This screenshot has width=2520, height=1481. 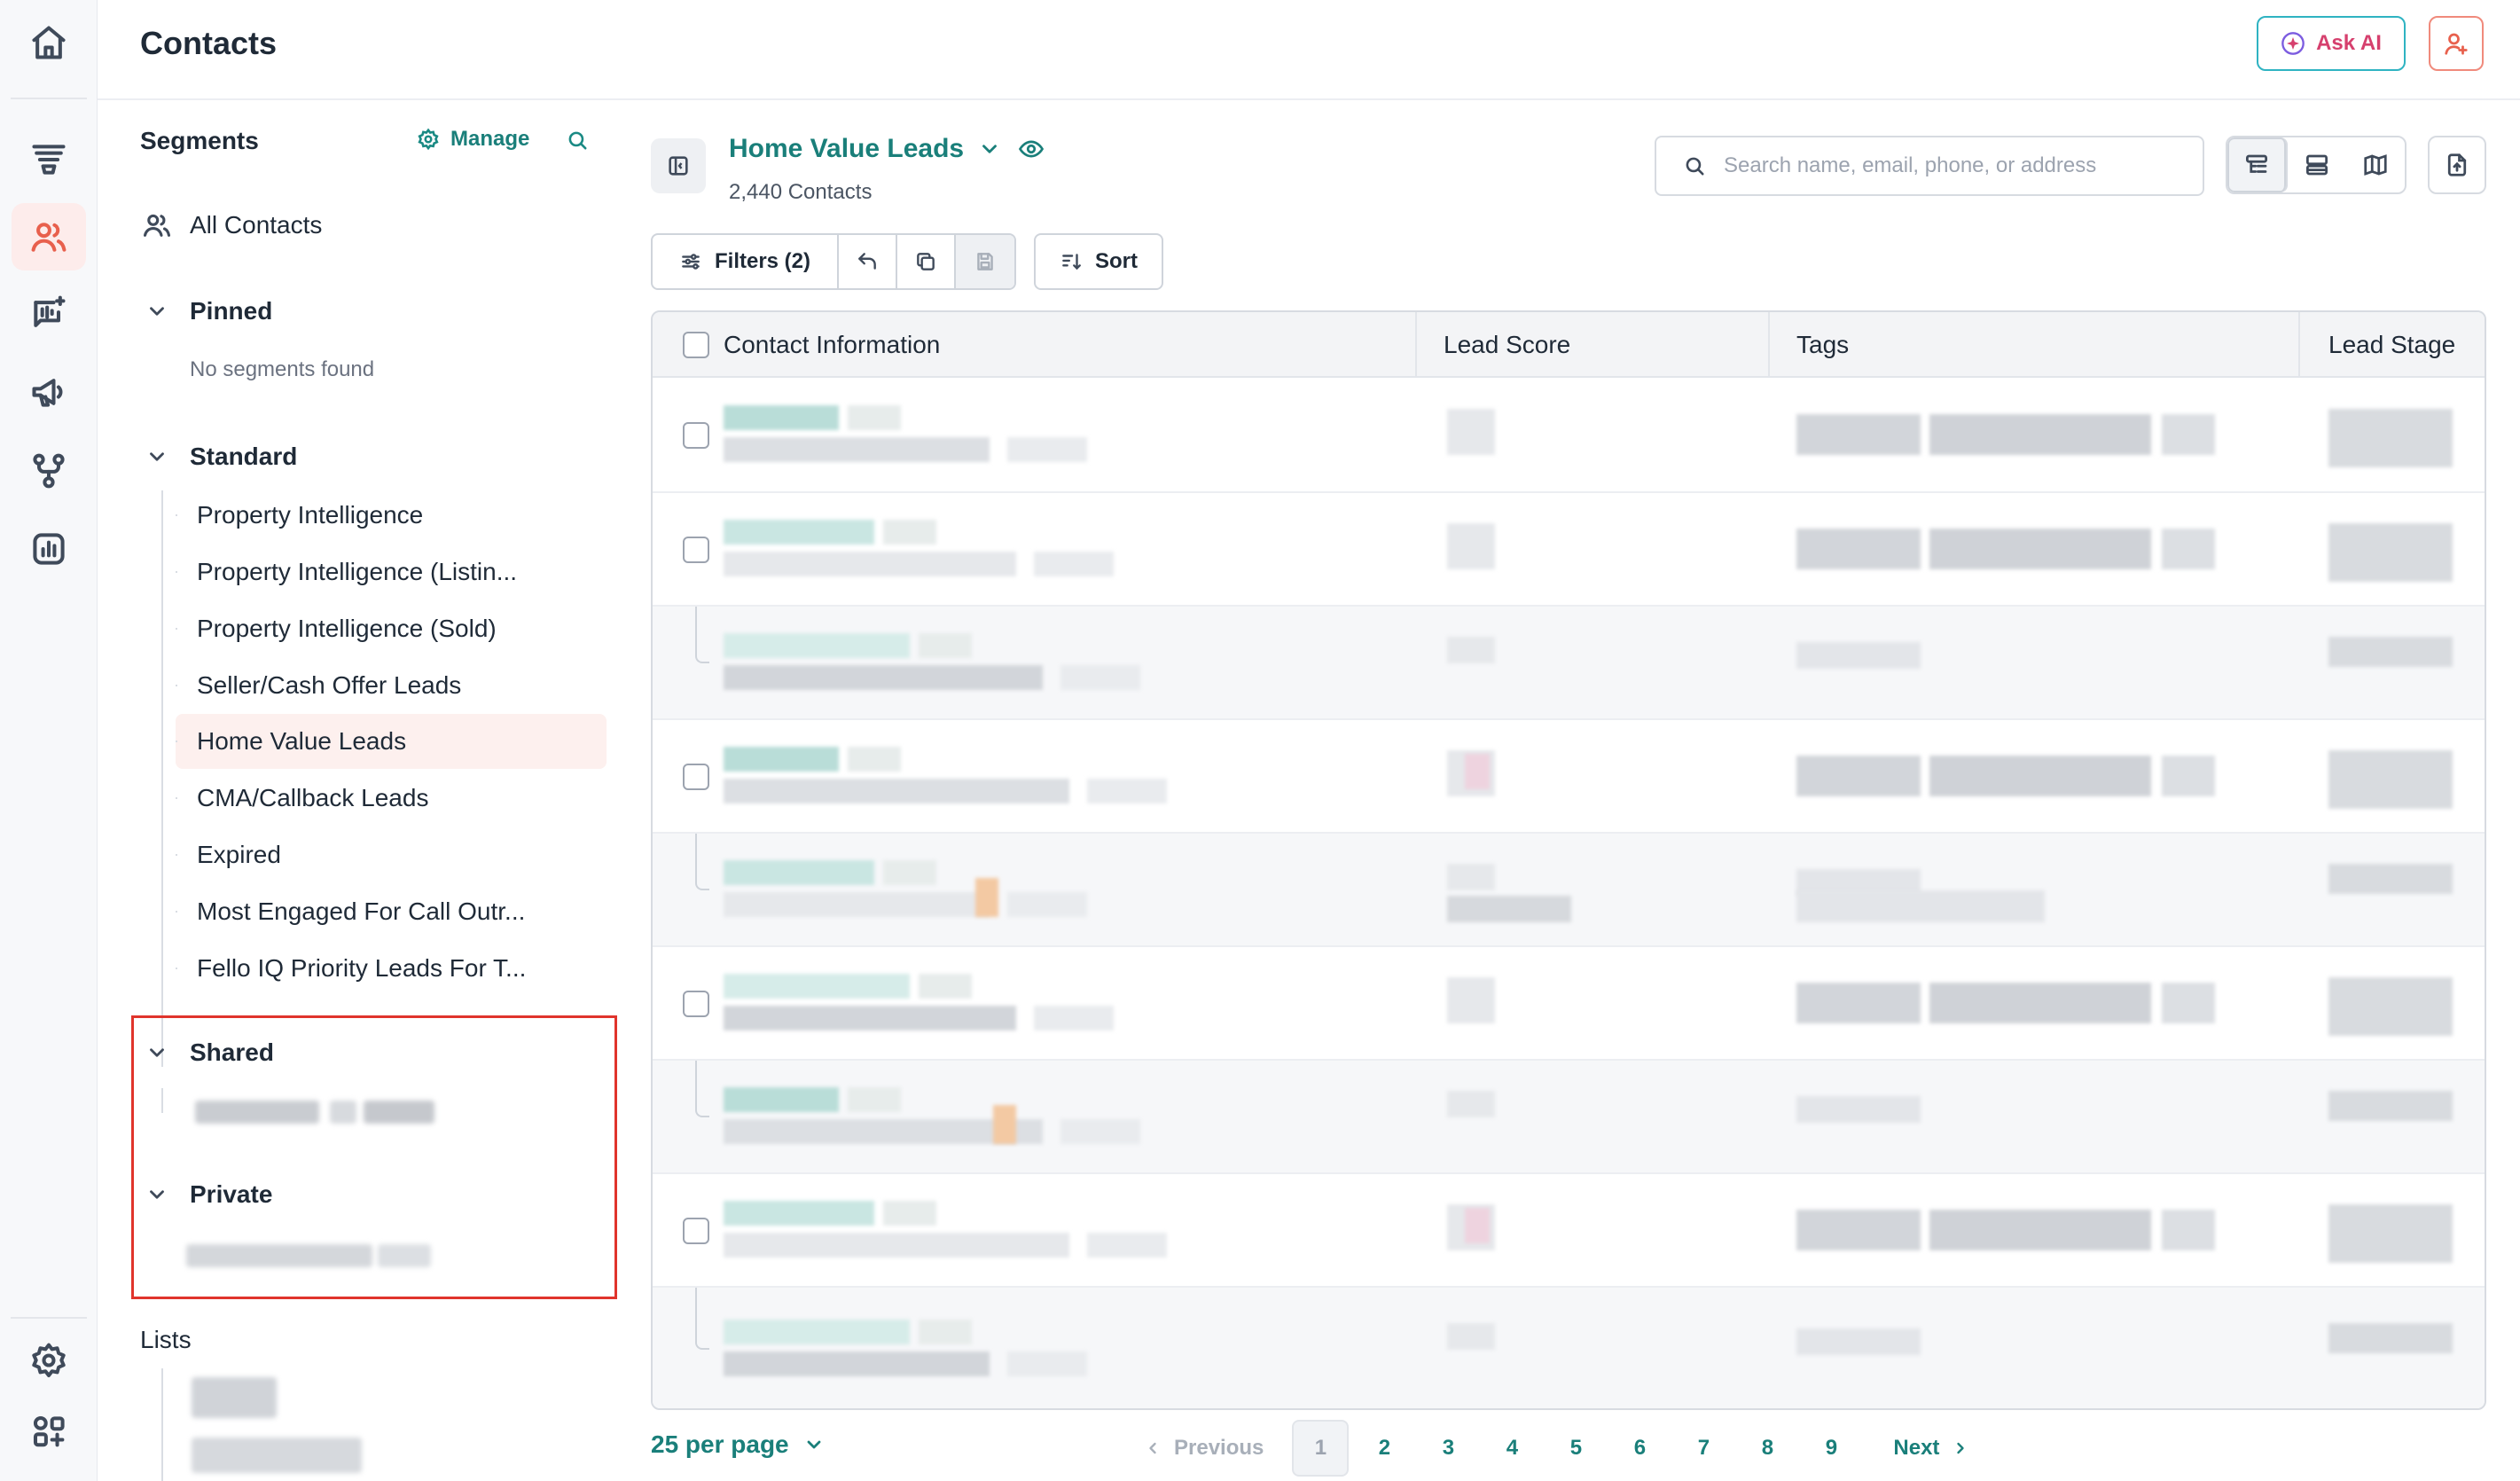 What do you see at coordinates (49, 236) in the screenshot?
I see `contacts-icon` at bounding box center [49, 236].